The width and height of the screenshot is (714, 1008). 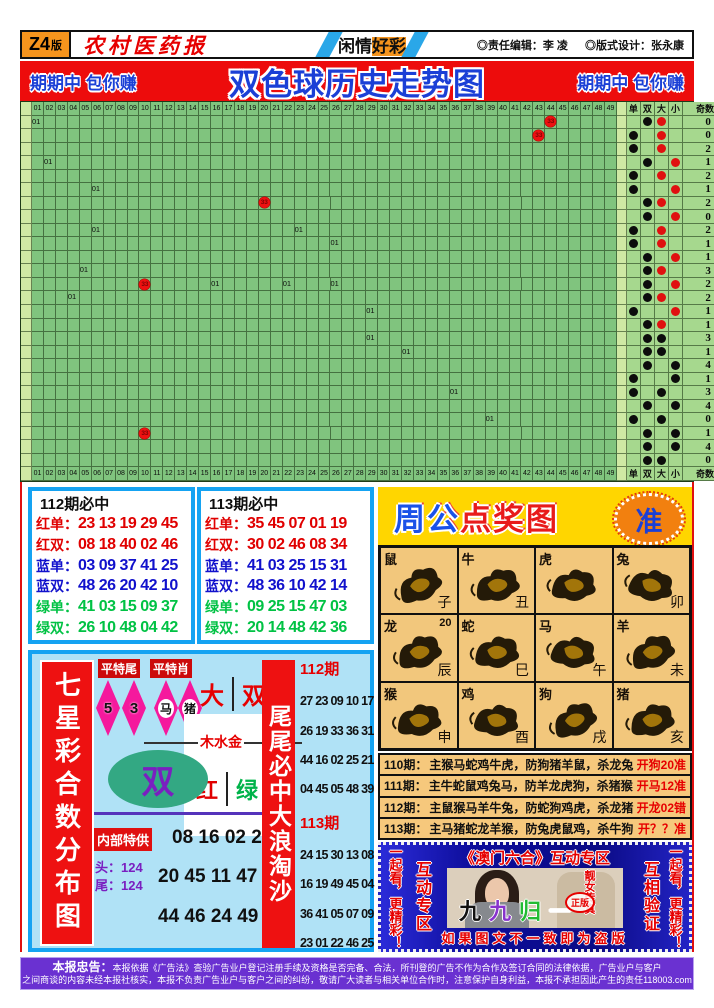 What do you see at coordinates (698, 122) in the screenshot?
I see `ratio-cell: 0 : 1` at bounding box center [698, 122].